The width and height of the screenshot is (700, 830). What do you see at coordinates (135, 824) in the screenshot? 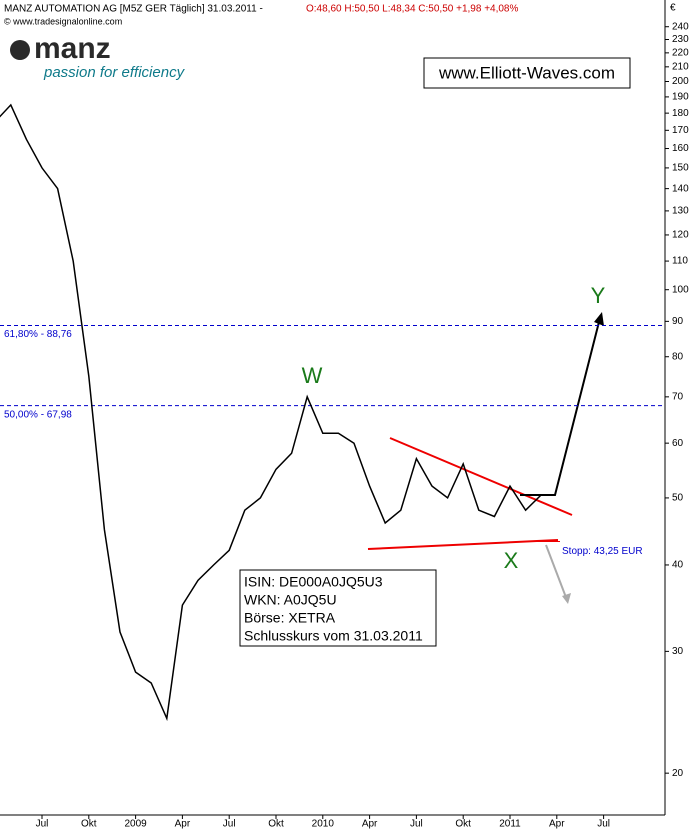
I see `x-tick-label: 2009` at bounding box center [135, 824].